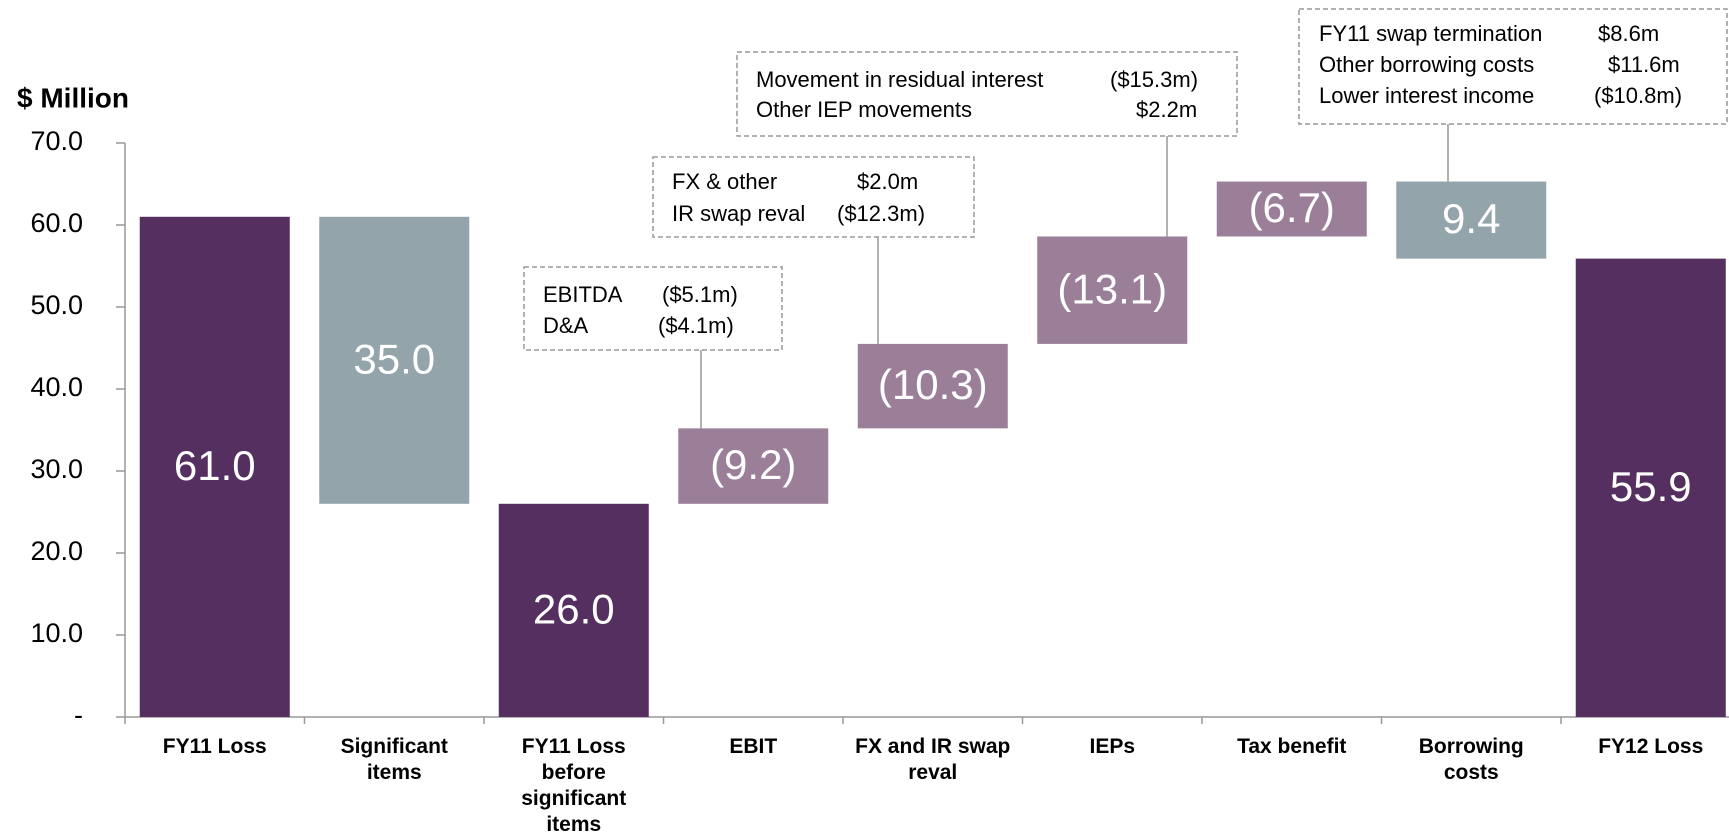 This screenshot has width=1729, height=838. Describe the element at coordinates (56, 469) in the screenshot. I see `y-tick-label: 30.0` at that location.